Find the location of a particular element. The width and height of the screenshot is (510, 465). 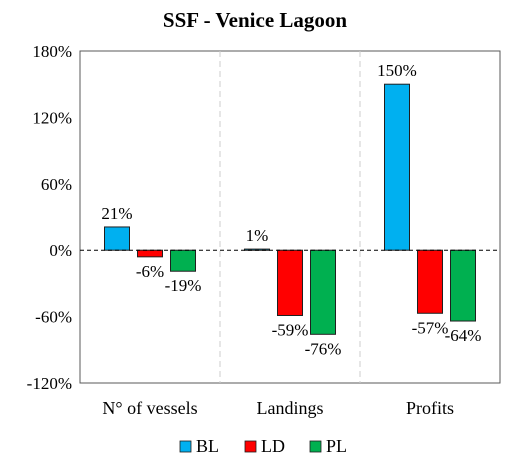

y-tick-label: -120% is located at coordinates (49, 383).